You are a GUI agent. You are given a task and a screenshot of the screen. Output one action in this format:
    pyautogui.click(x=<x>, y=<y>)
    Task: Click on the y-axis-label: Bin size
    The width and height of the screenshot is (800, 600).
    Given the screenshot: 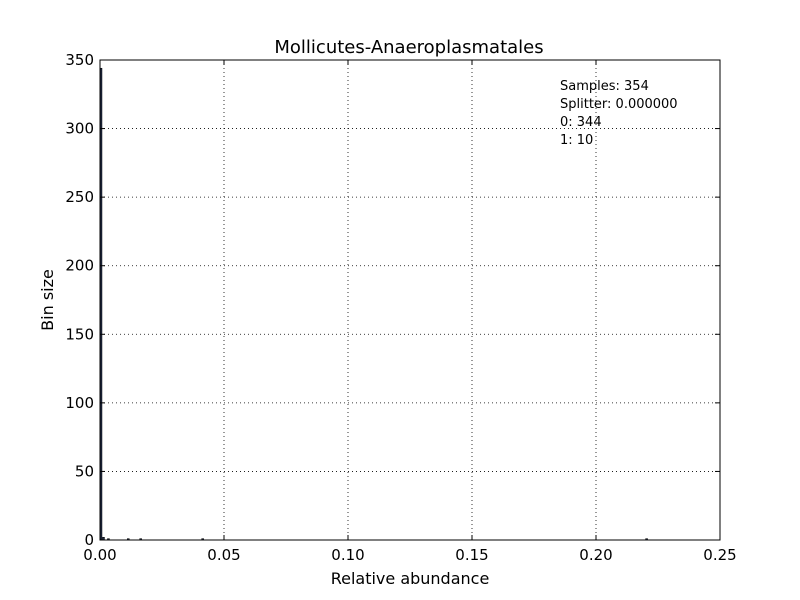 What is the action you would take?
    pyautogui.click(x=47, y=300)
    